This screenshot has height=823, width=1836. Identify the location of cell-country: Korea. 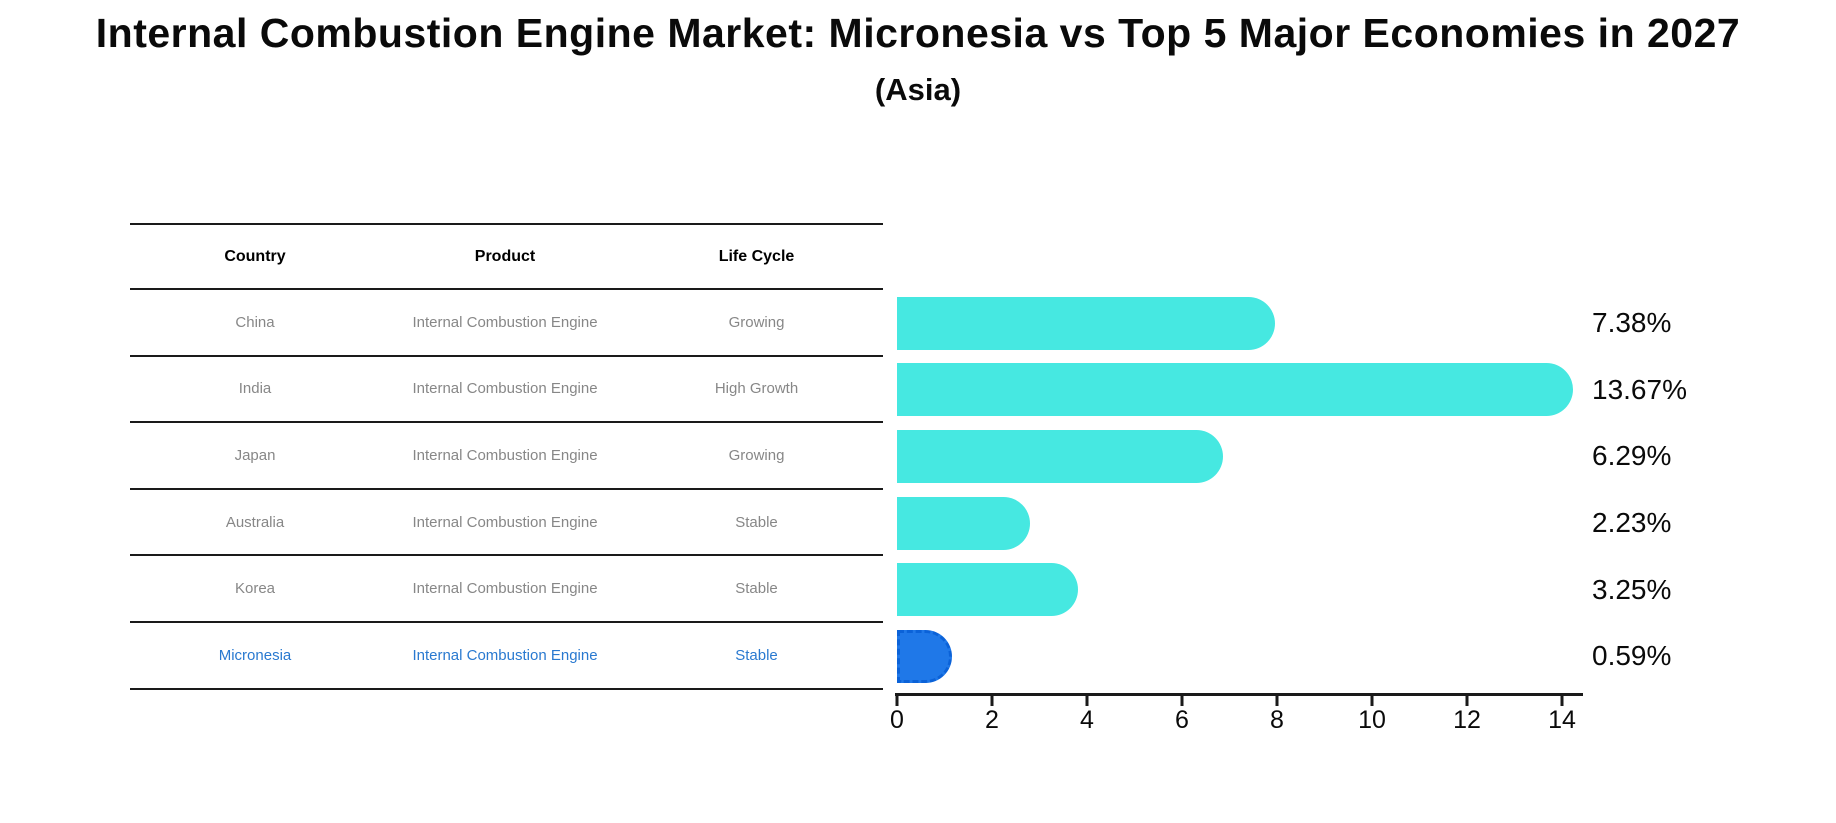
(255, 589).